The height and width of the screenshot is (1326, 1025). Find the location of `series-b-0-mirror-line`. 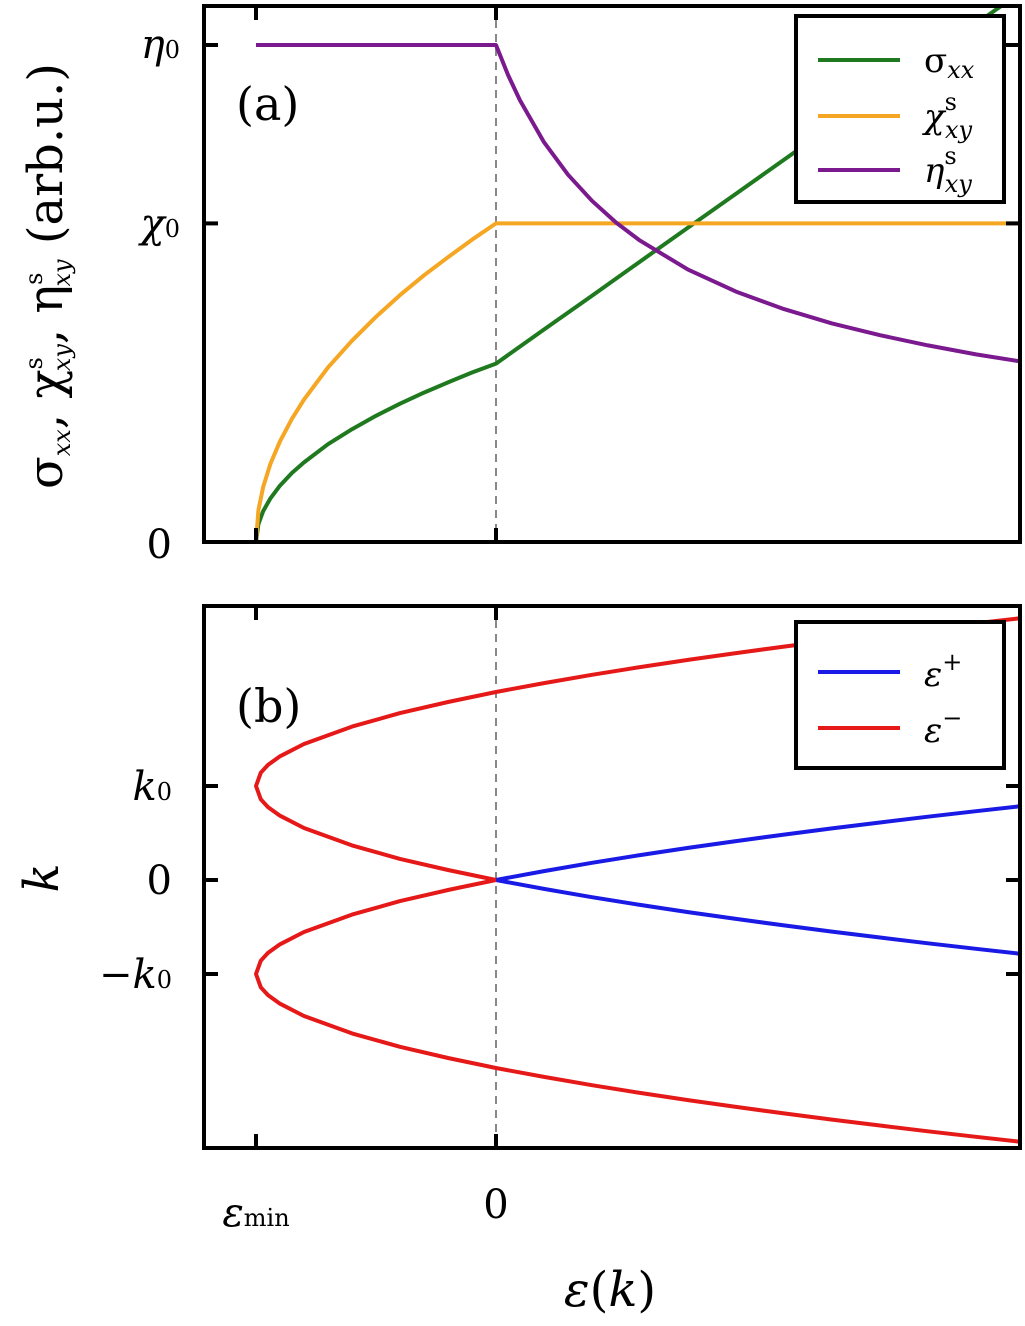

series-b-0-mirror-line is located at coordinates (757, 917).